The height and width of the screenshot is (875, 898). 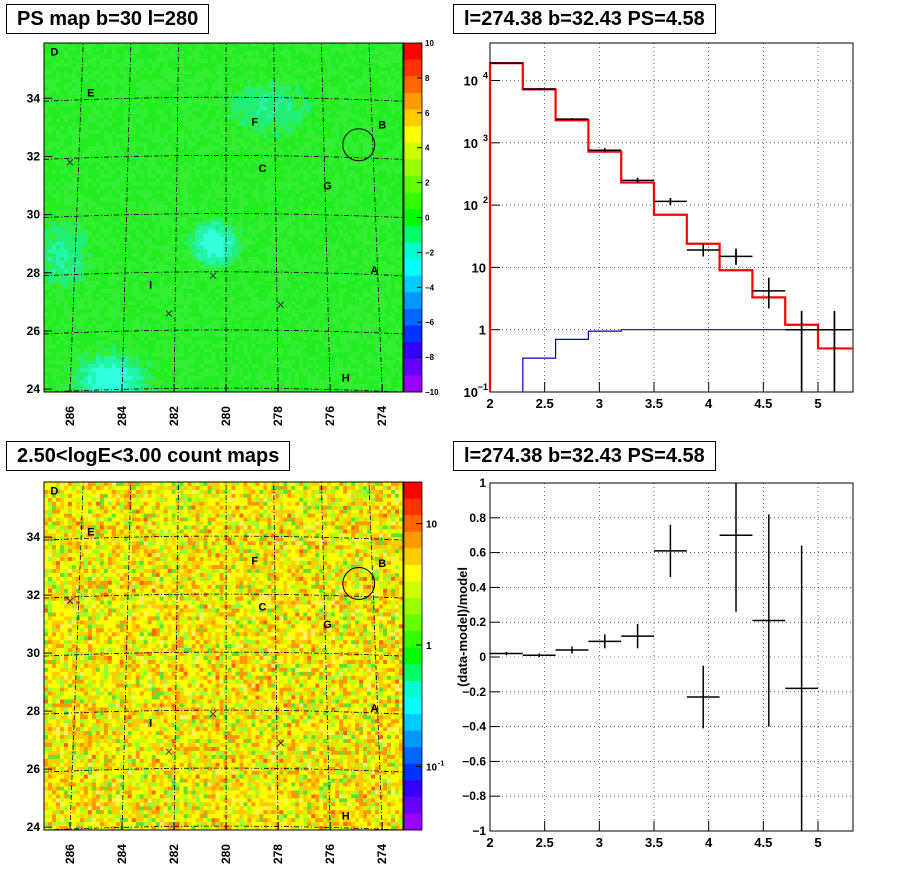 I want to click on x-tick-label: 284, so click(x=122, y=854).